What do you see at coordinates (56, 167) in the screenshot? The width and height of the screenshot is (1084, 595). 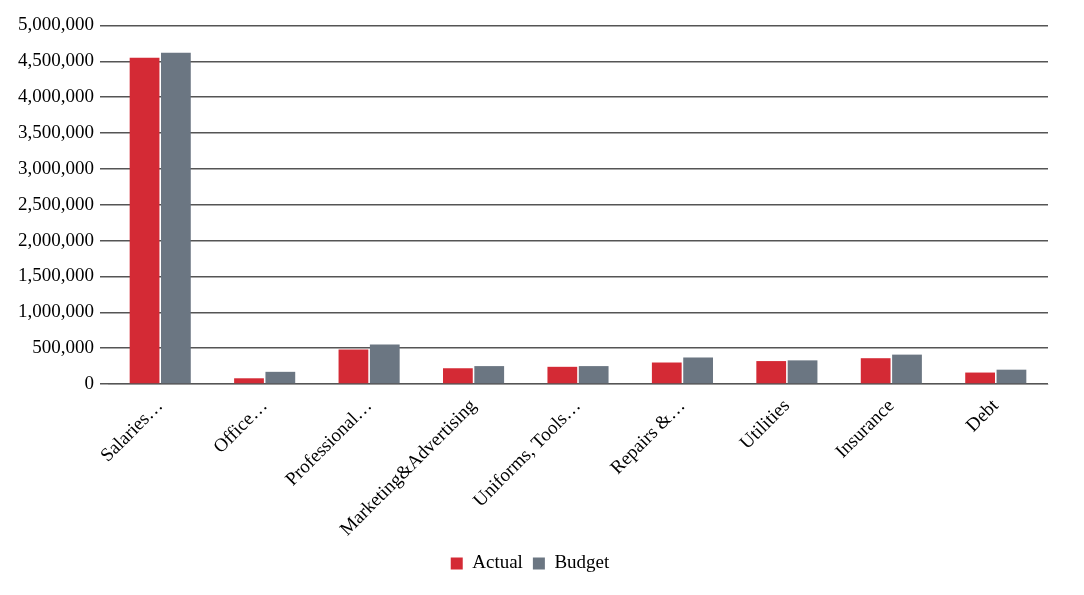 I see `y-tick-label: 3,000,000` at bounding box center [56, 167].